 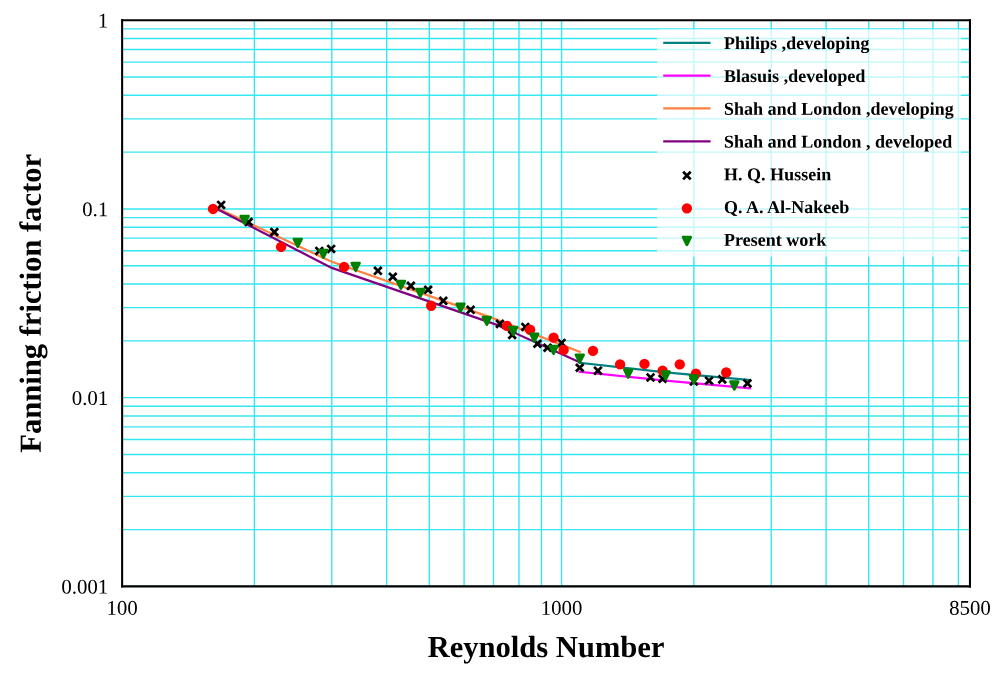 What do you see at coordinates (795, 77) in the screenshot?
I see `legend-label: Blasuis ,developed` at bounding box center [795, 77].